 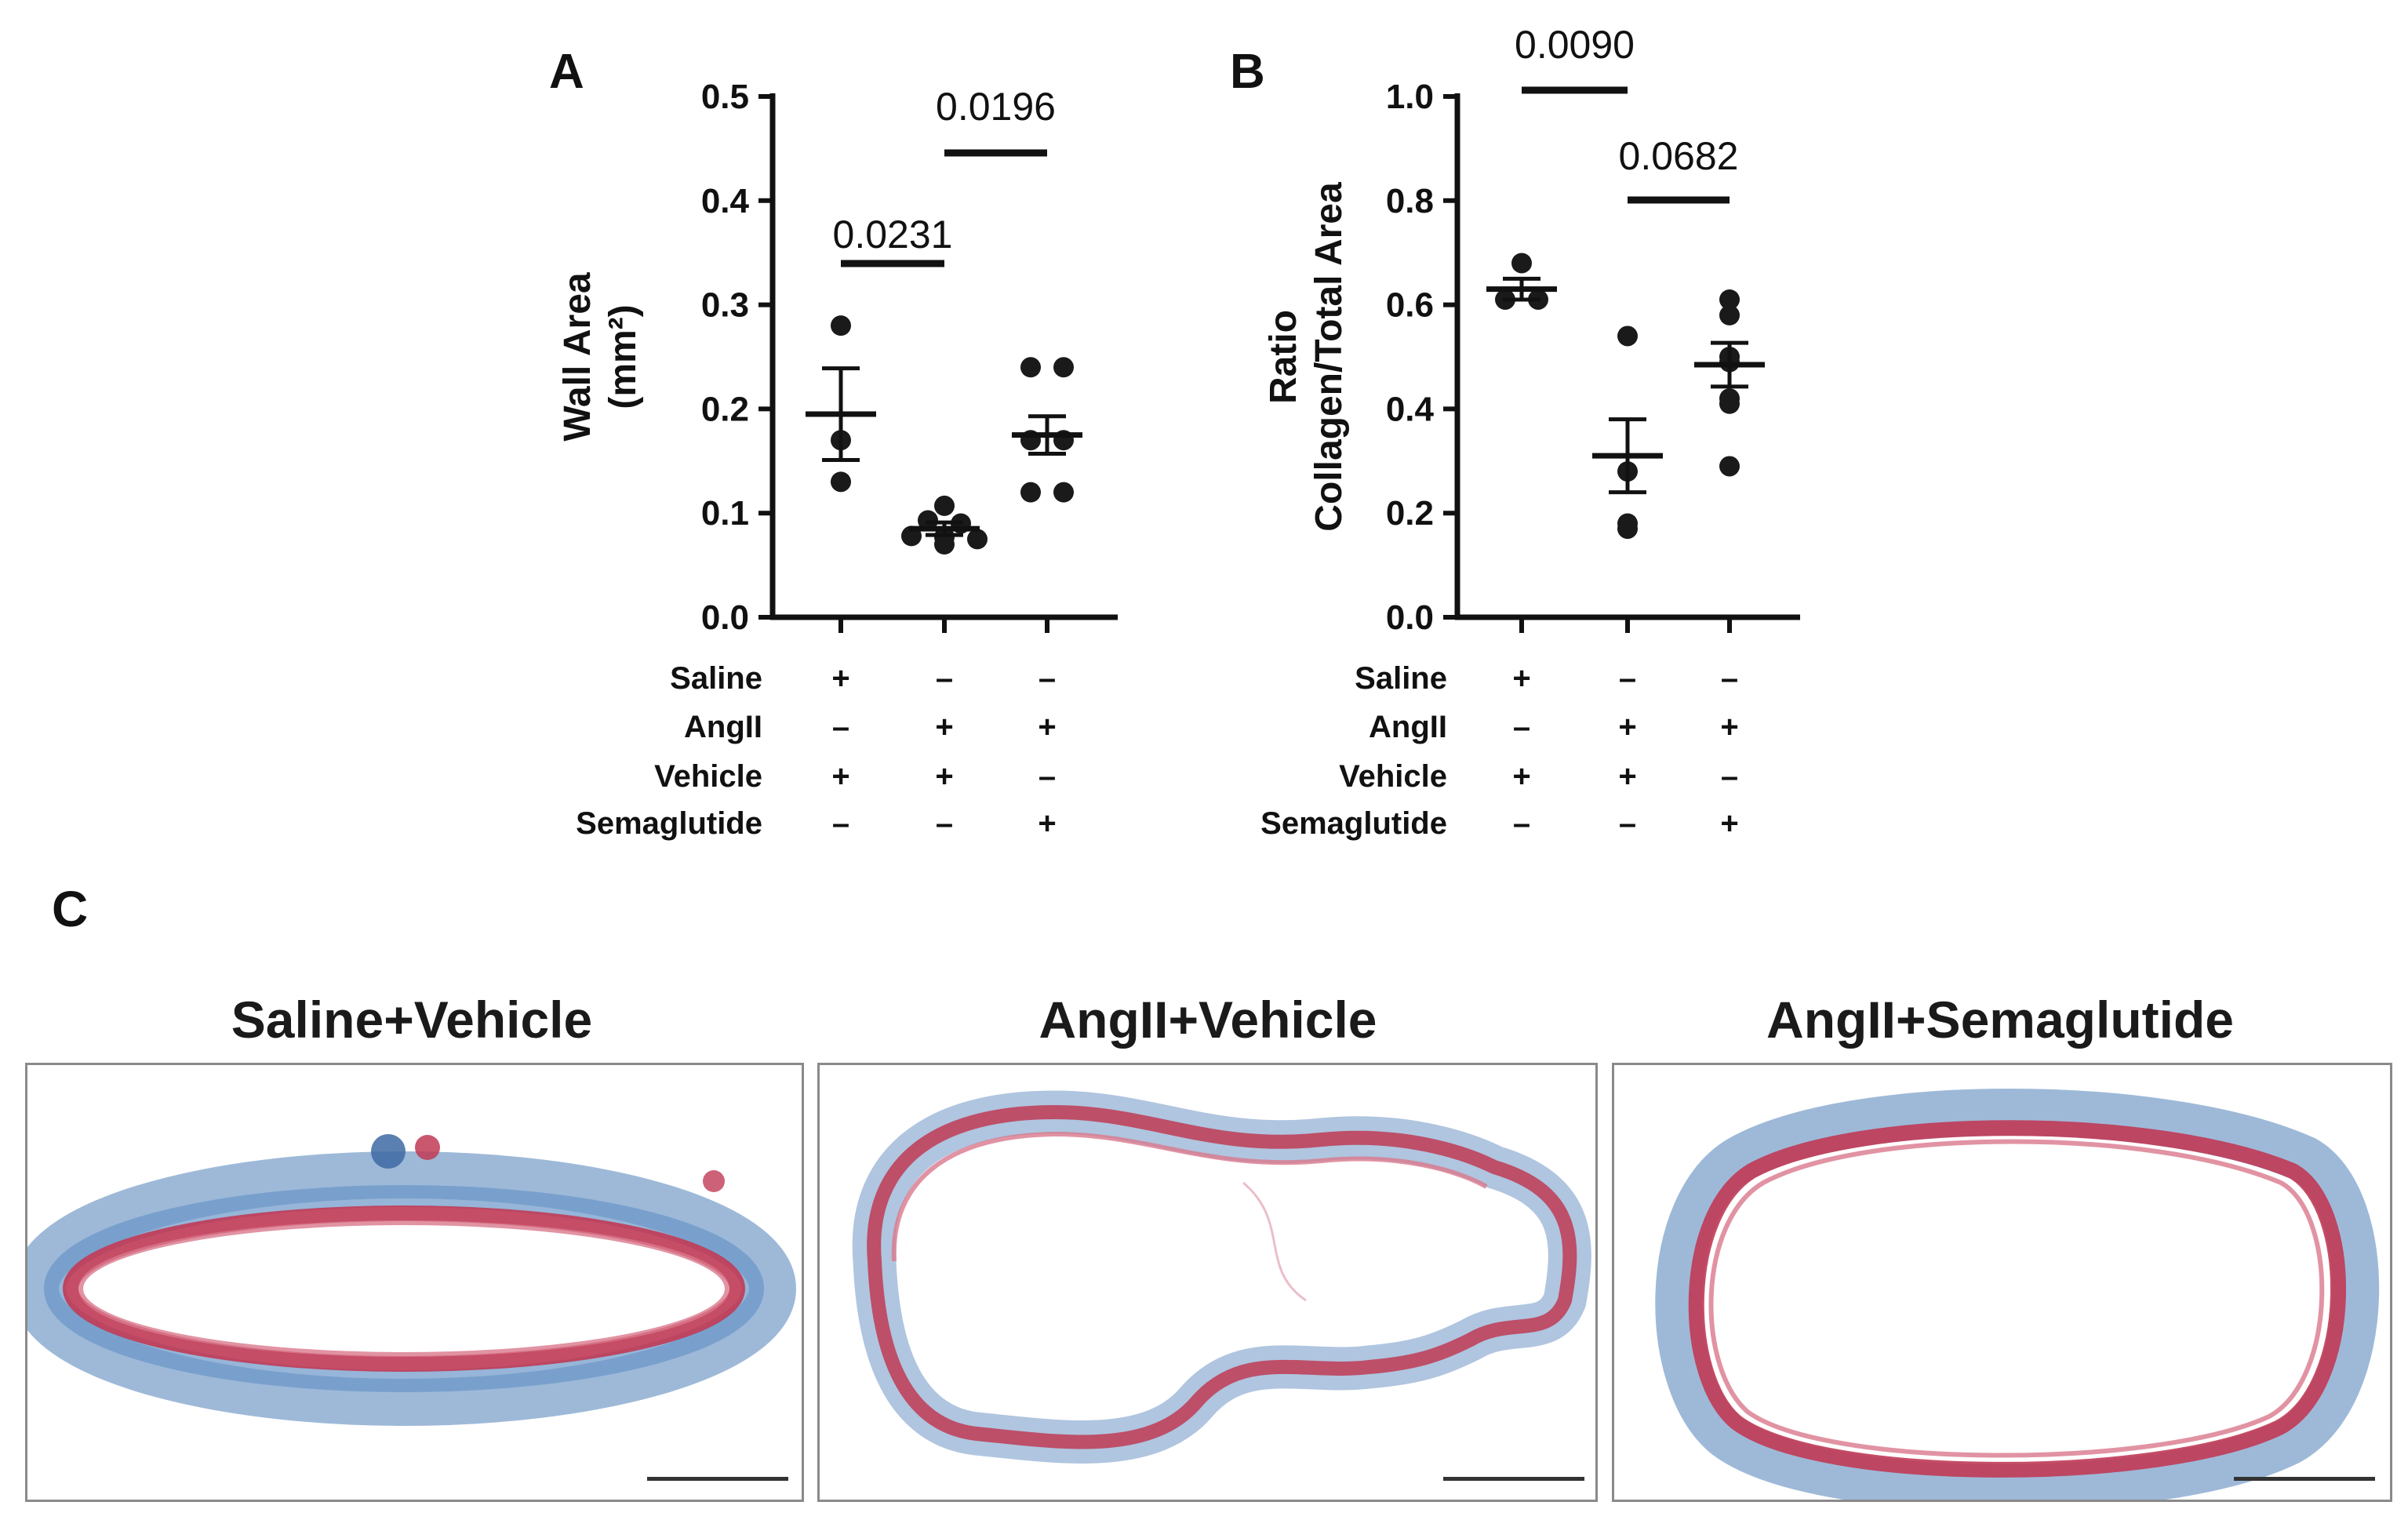 I want to click on y-tick-label-a-4: 0.4, so click(x=725, y=201).